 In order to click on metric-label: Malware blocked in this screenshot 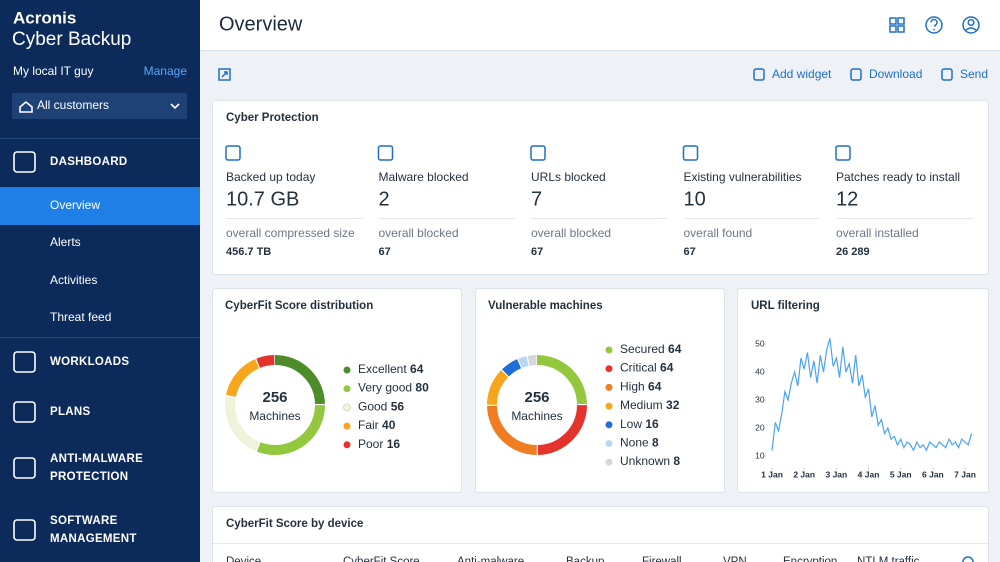, I will do `click(424, 177)`.